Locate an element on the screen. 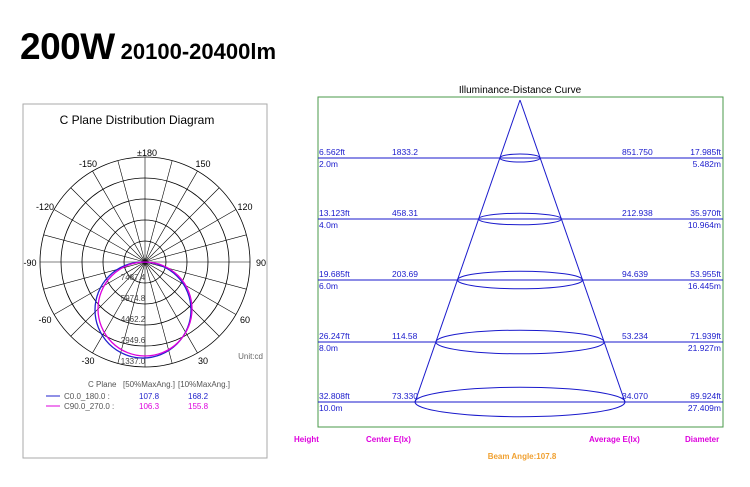 The image size is (750, 487). curve-row: 26.247ft 8.0m 114.58 53.234 71.939ft 21.927m is located at coordinates (520, 342).